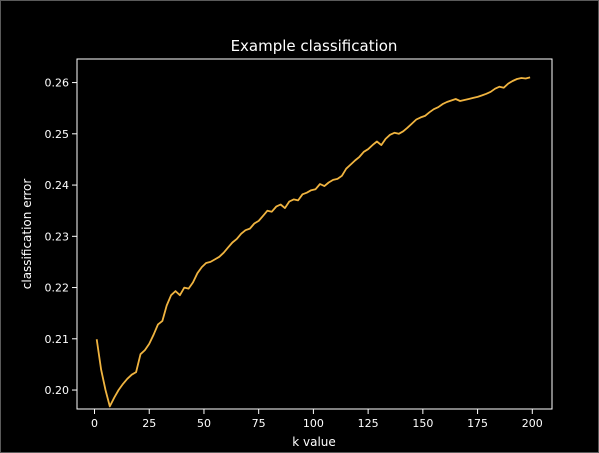  I want to click on y-tick-label: 0.23, so click(57, 236).